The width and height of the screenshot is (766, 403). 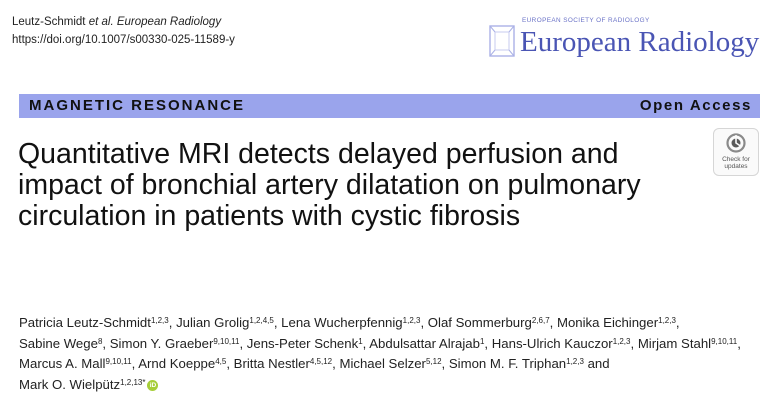 What do you see at coordinates (85, 322) in the screenshot?
I see `author-name-text: Patricia Leutz-Schmidt` at bounding box center [85, 322].